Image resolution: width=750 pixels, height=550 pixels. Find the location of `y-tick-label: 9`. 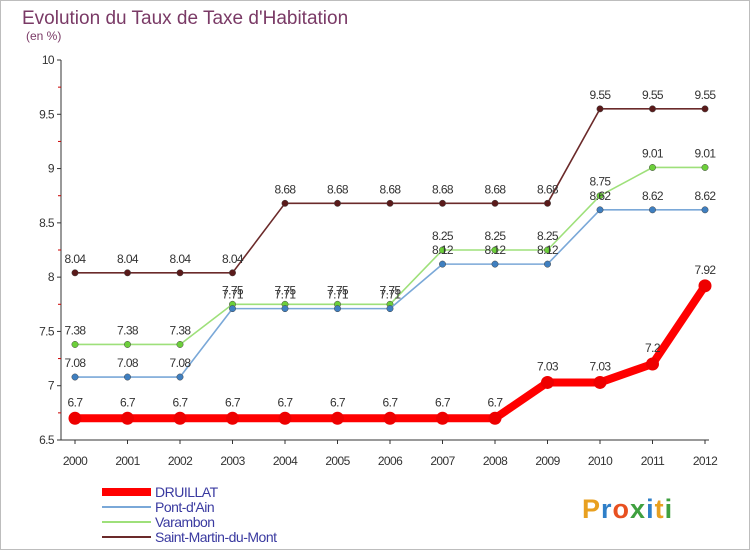

y-tick-label: 9 is located at coordinates (51, 169).